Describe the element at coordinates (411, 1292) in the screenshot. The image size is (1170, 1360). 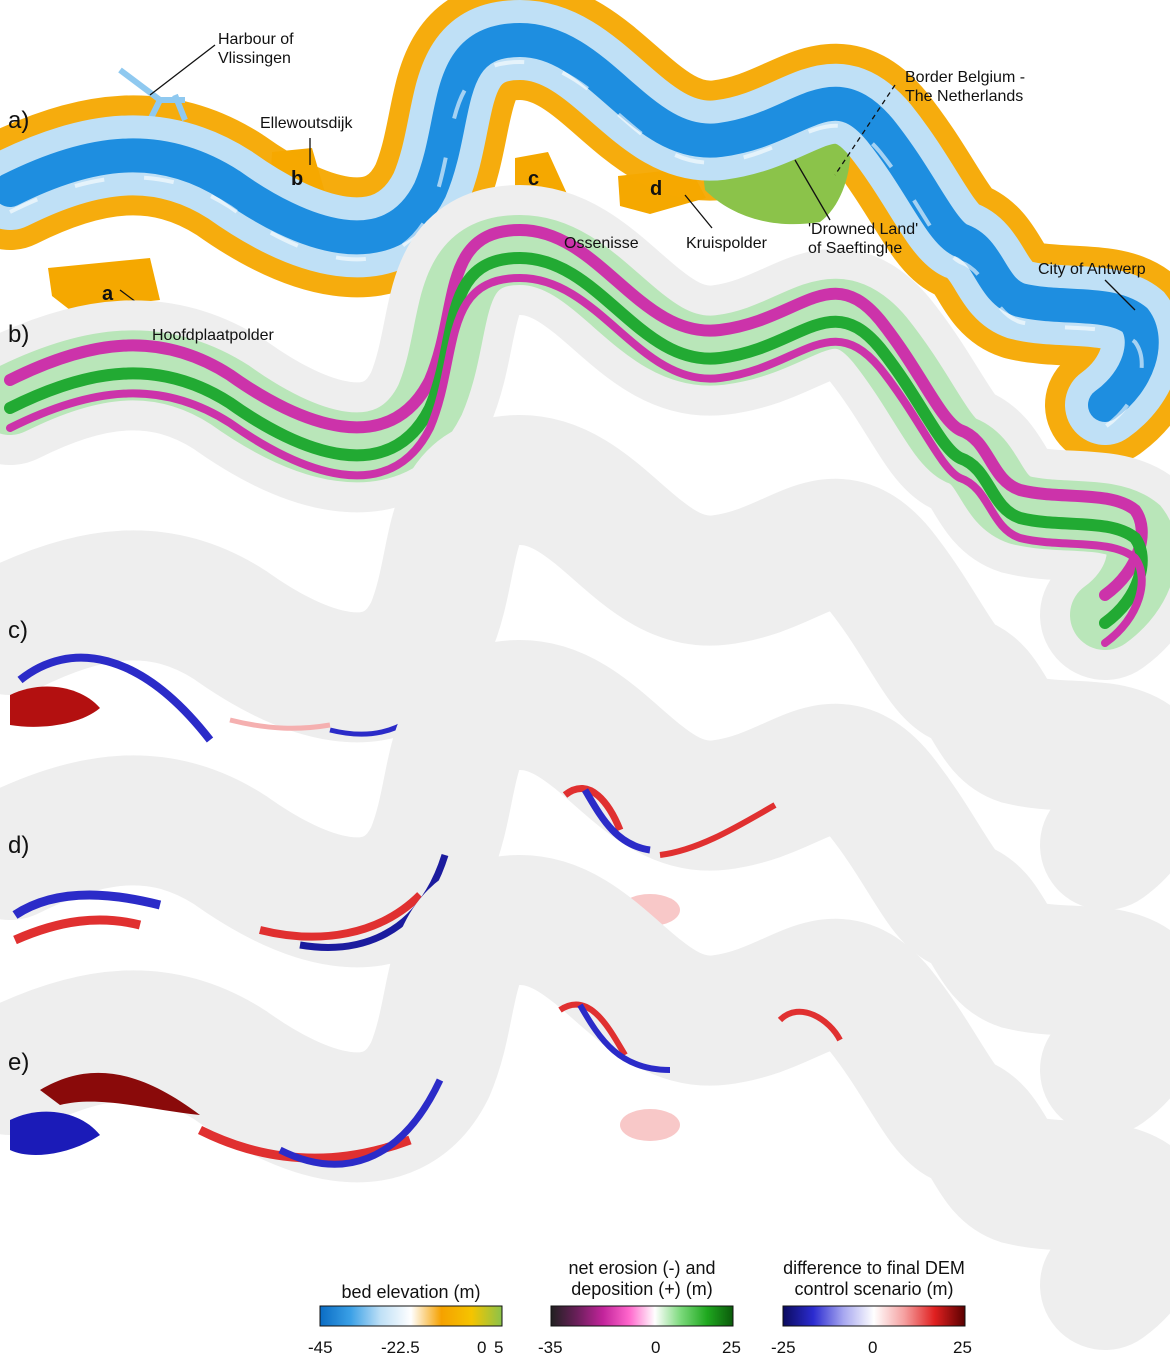
I see `colorbar-title-bed-elevation: bed elevation (m)` at that location.